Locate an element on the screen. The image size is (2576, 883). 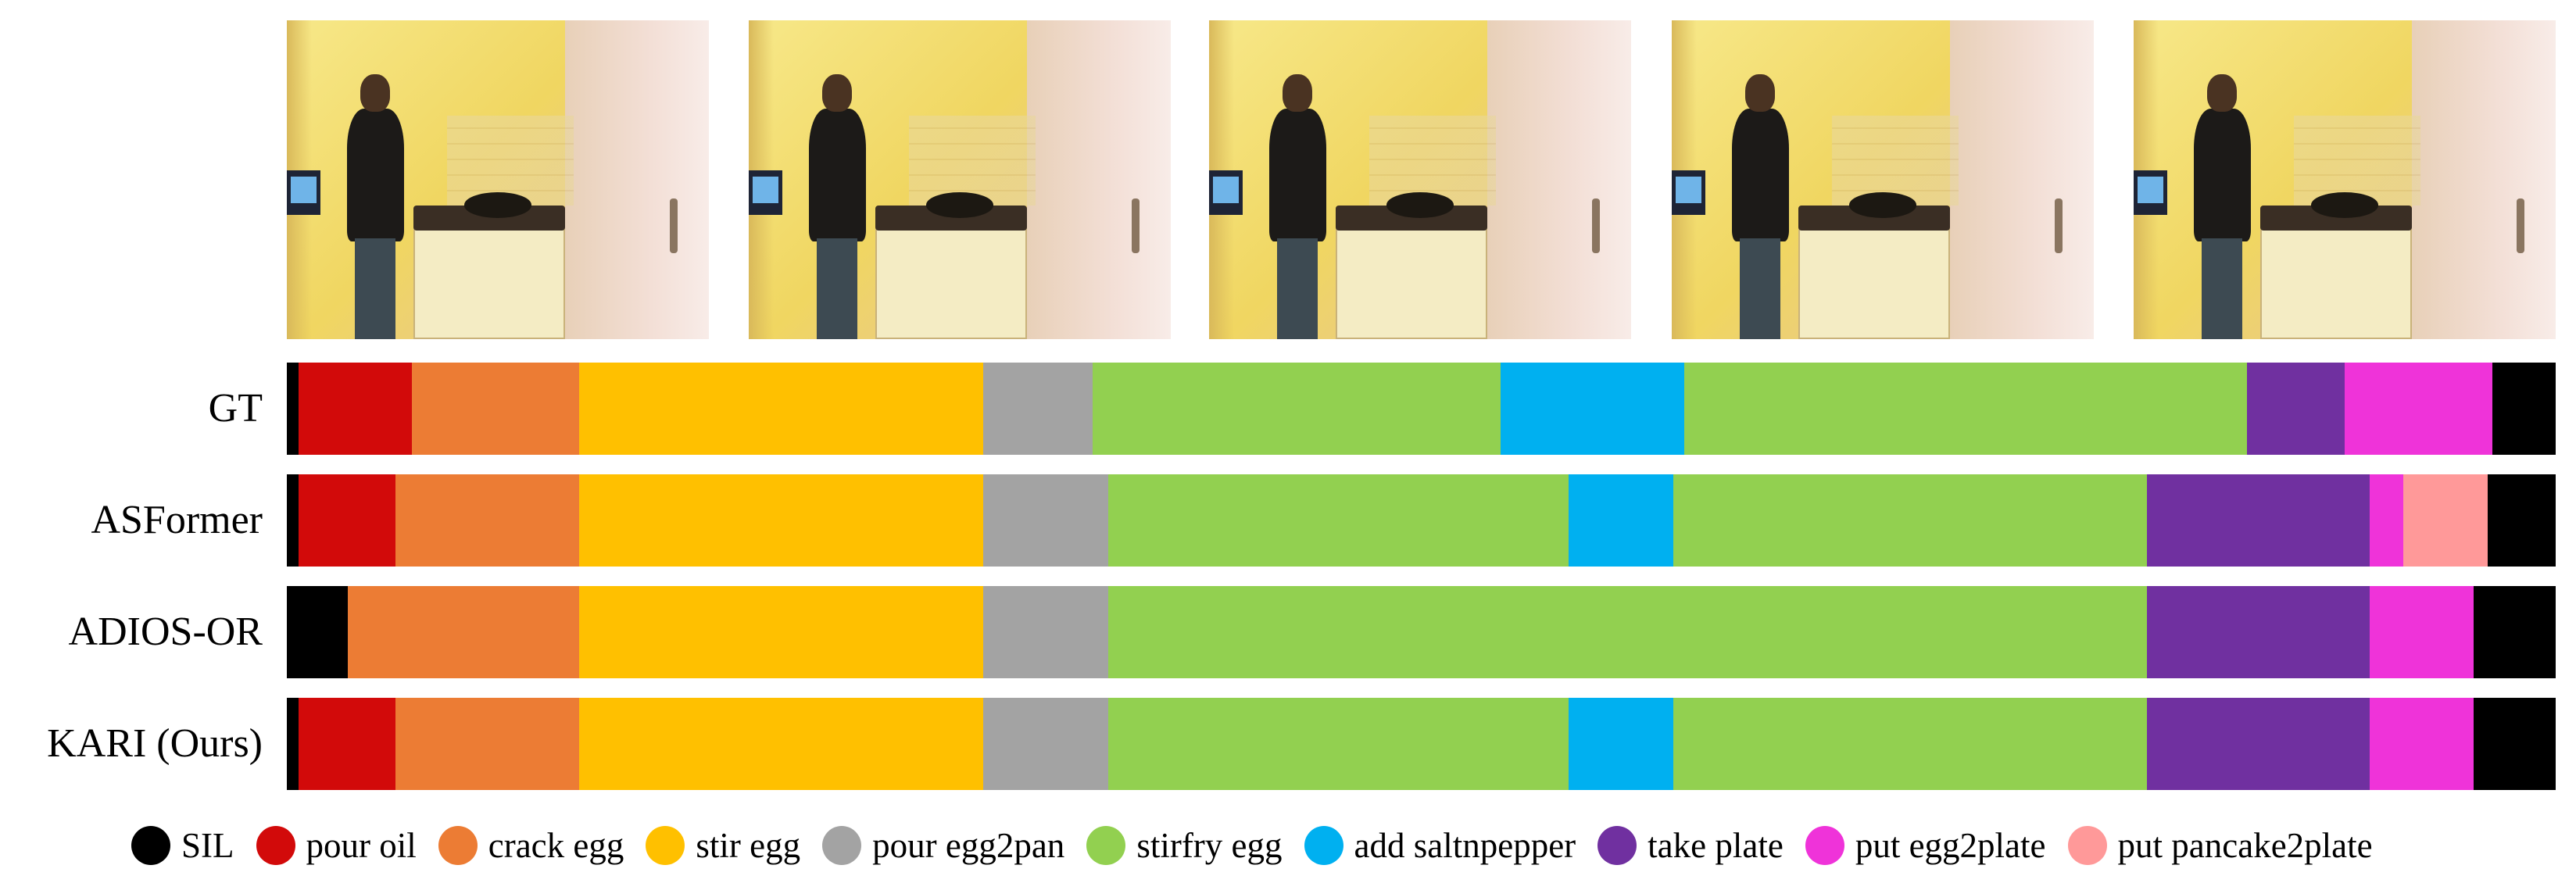
legend-item-add-saltnpepper: add saltnpepper is located at coordinates (1440, 845).